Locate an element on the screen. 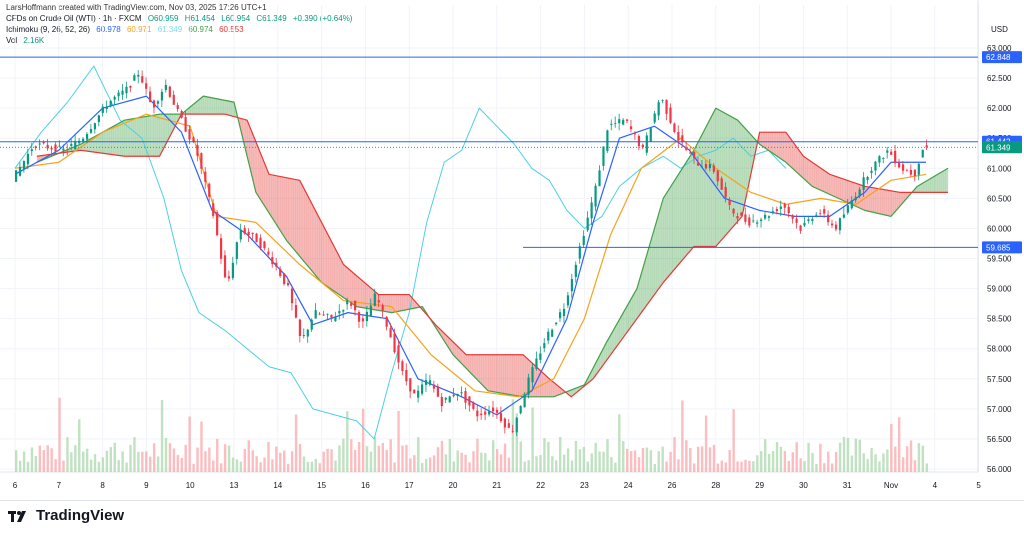 This screenshot has width=1024, height=533. price-tick-label: 59.500 is located at coordinates (999, 259).